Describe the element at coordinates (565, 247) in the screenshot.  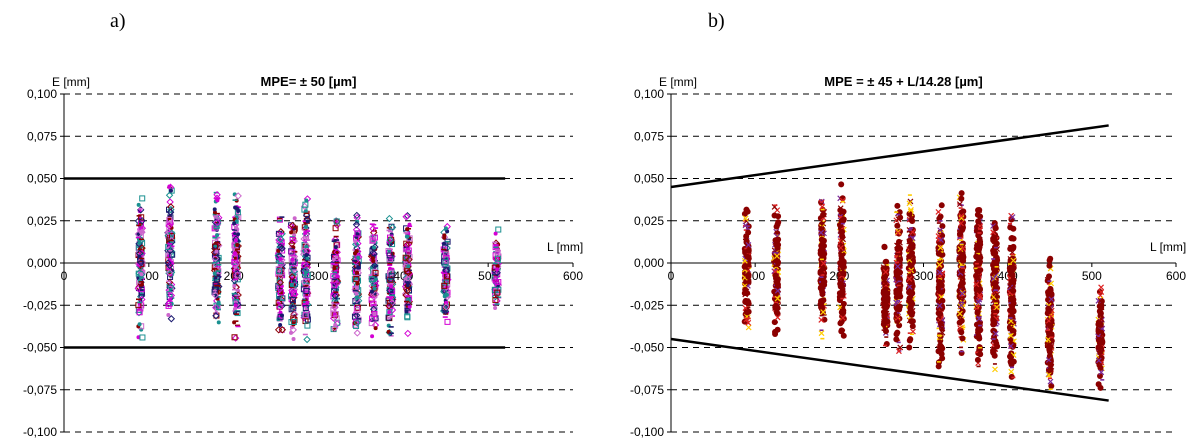
I see `x-axis-label: L [mm]` at that location.